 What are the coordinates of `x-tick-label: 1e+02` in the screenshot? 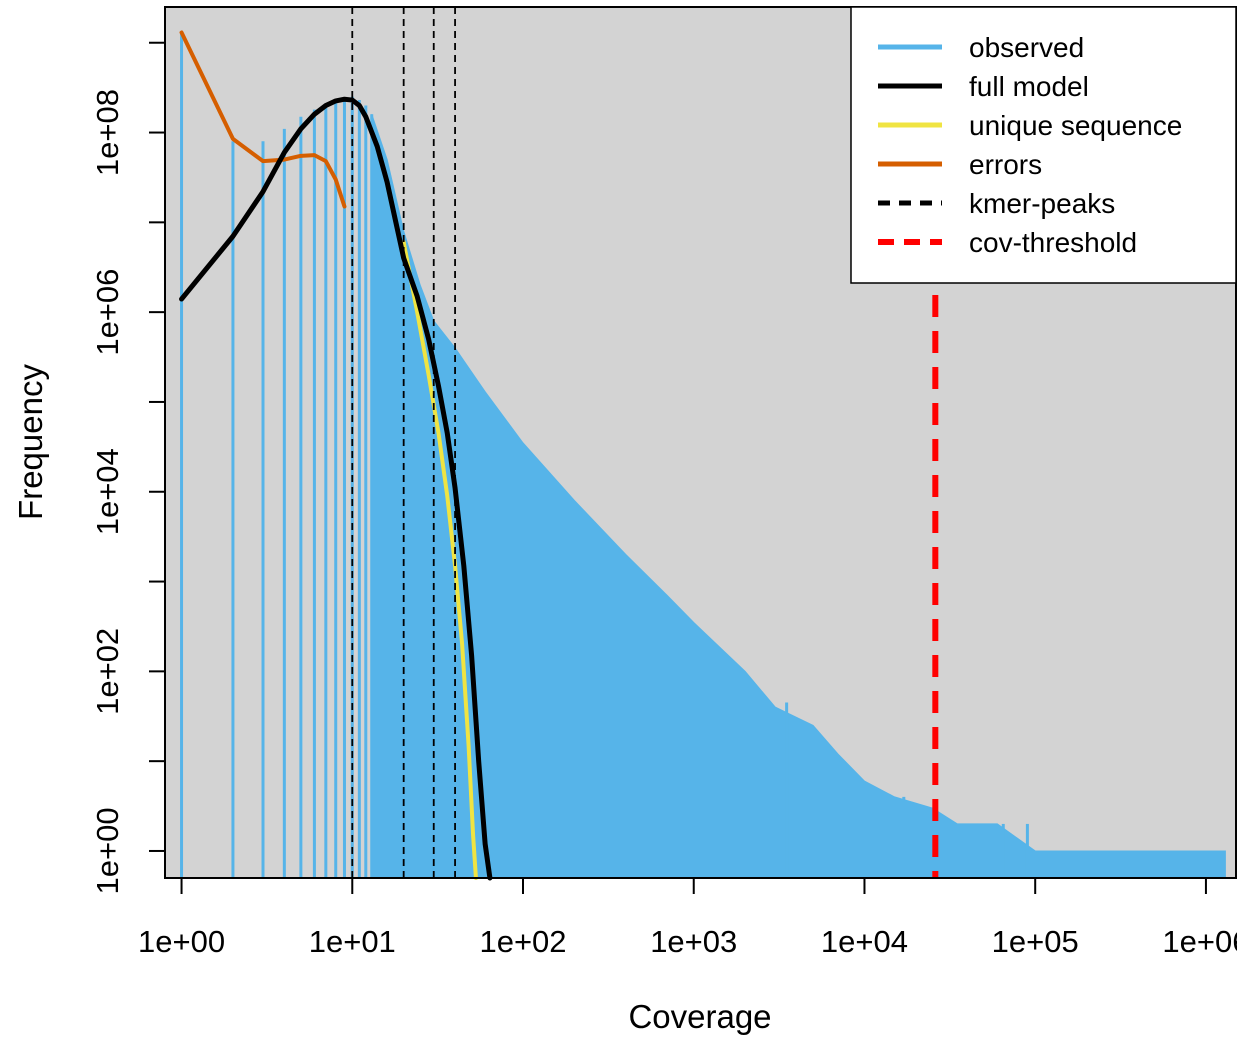 It's located at (522, 941).